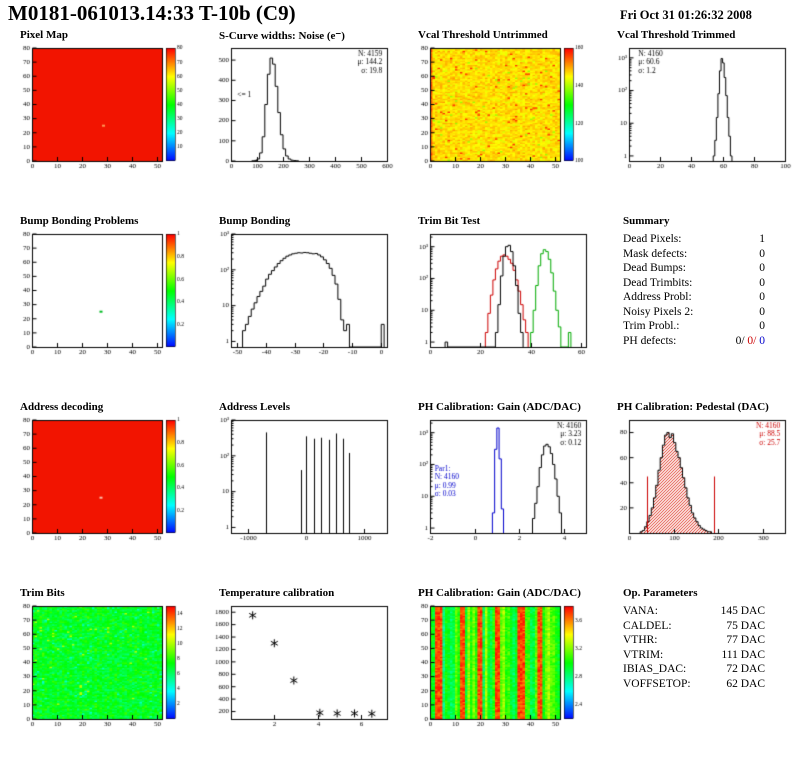 The width and height of the screenshot is (796, 772). What do you see at coordinates (745, 640) in the screenshot?
I see `row-value: 77 DAC` at bounding box center [745, 640].